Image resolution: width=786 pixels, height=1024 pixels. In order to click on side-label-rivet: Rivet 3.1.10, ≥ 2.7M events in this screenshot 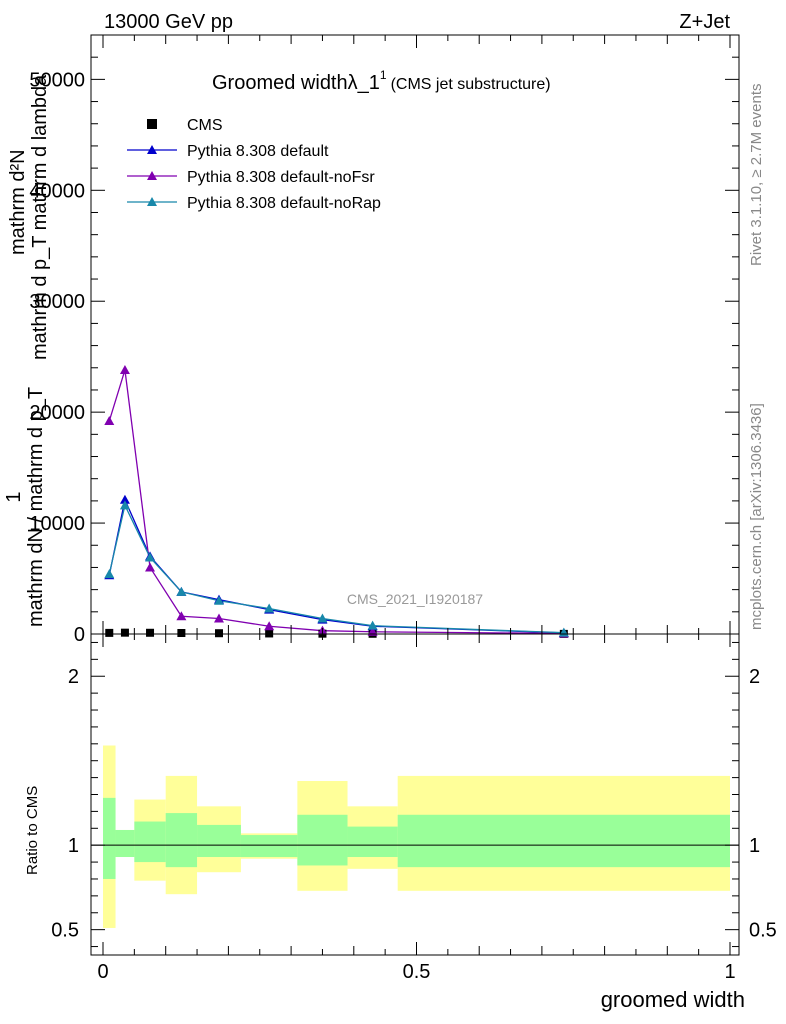, I will do `click(756, 175)`.